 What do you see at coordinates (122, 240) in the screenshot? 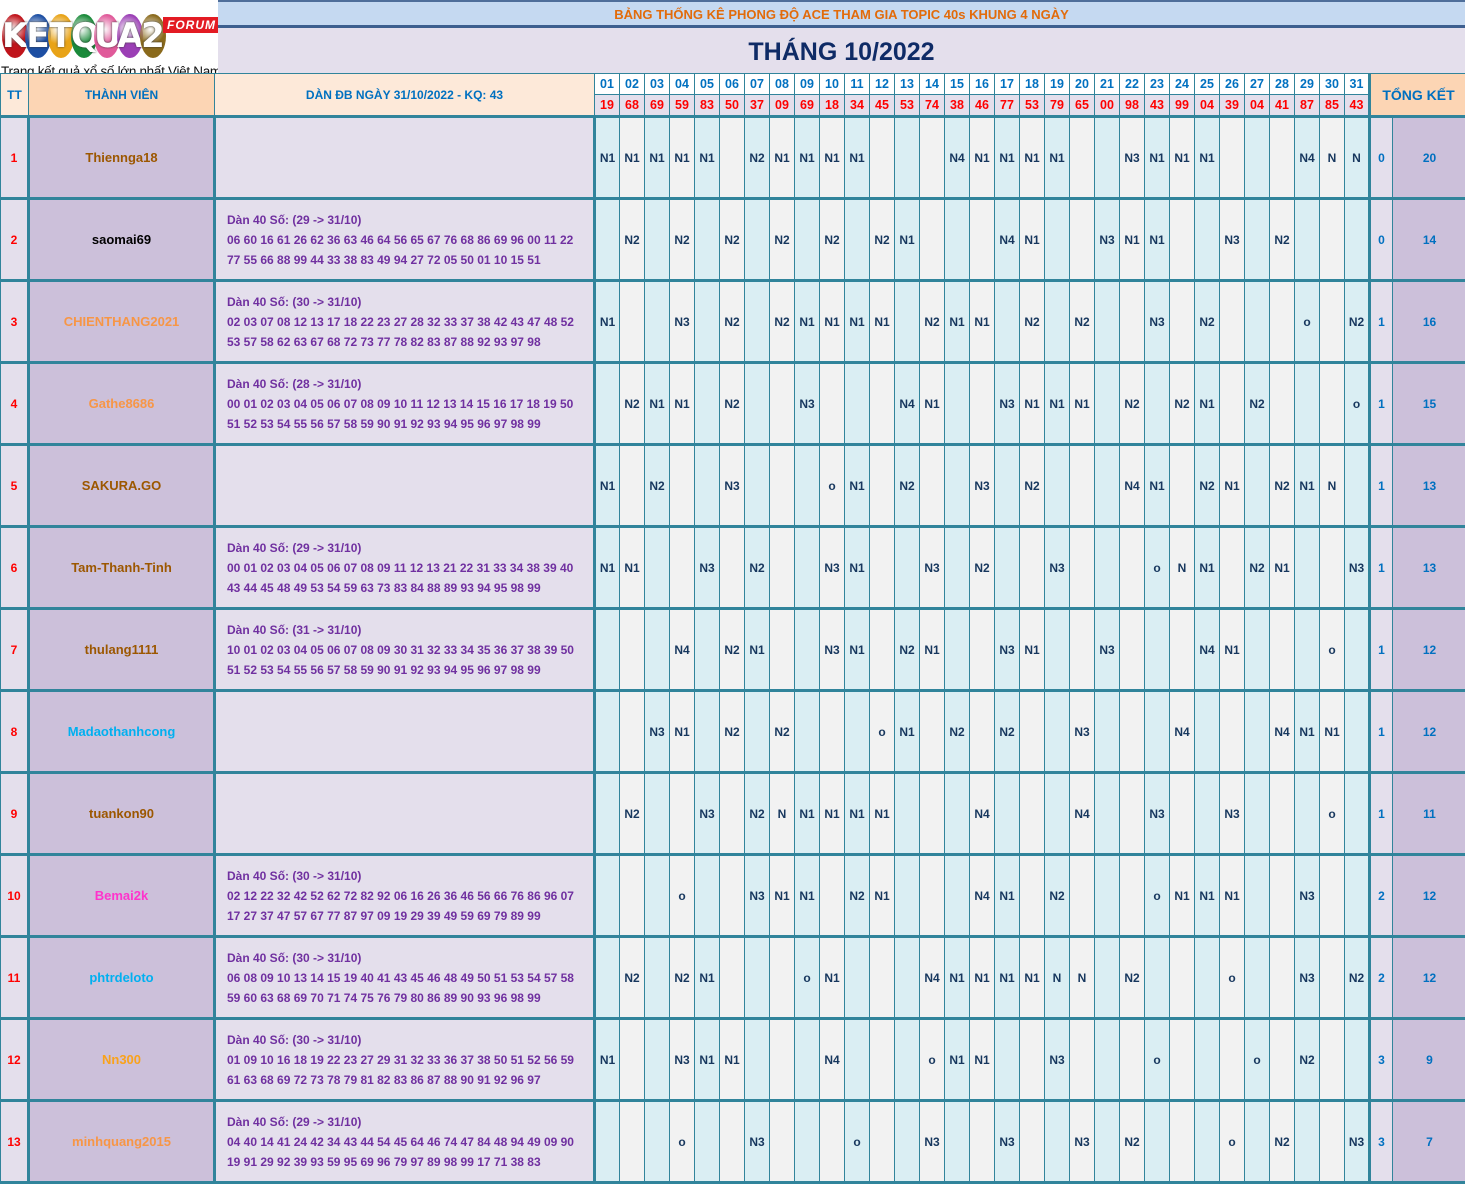
I see `member-name: saomai69` at bounding box center [122, 240].